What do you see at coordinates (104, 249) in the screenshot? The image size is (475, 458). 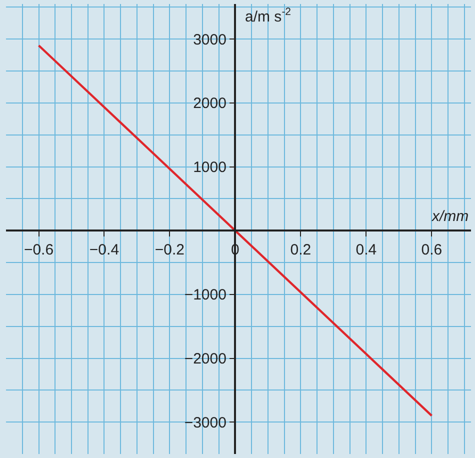 I see `x-tick-label: −0.4` at bounding box center [104, 249].